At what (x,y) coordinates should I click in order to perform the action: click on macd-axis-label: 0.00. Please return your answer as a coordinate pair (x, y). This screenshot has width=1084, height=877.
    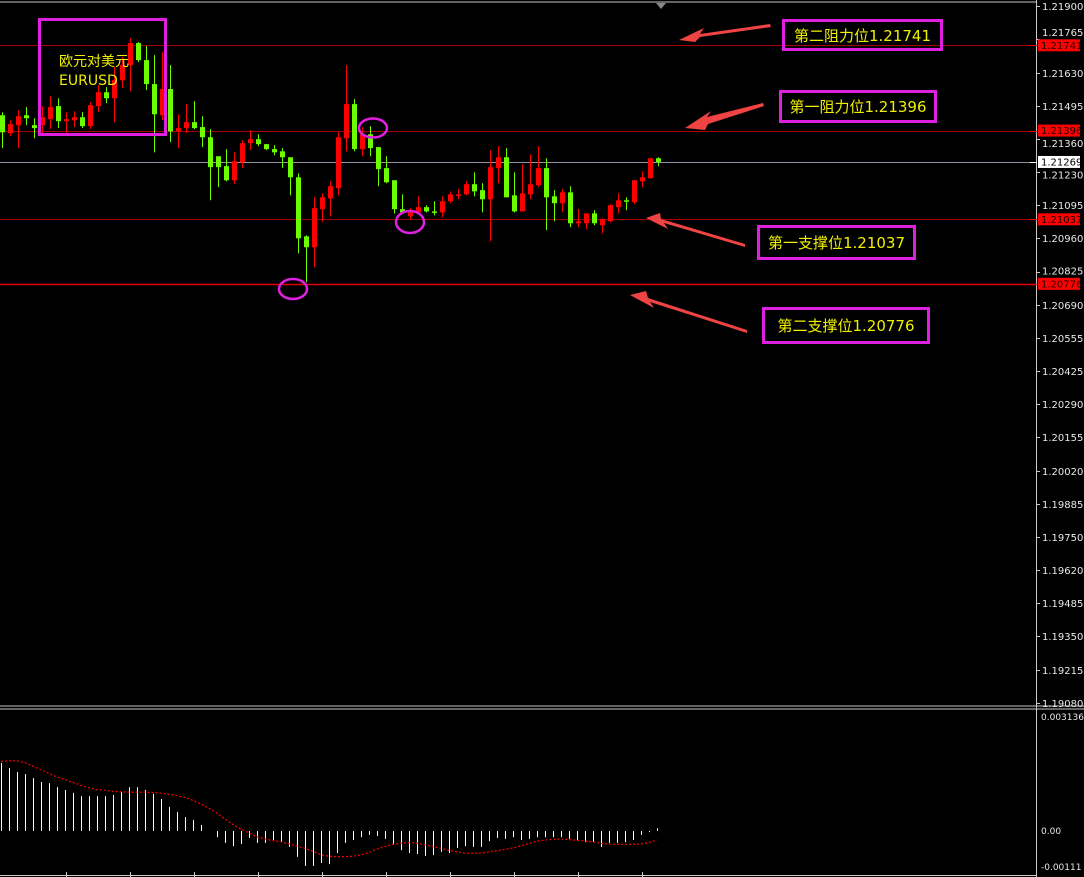
    Looking at the image, I should click on (1051, 832).